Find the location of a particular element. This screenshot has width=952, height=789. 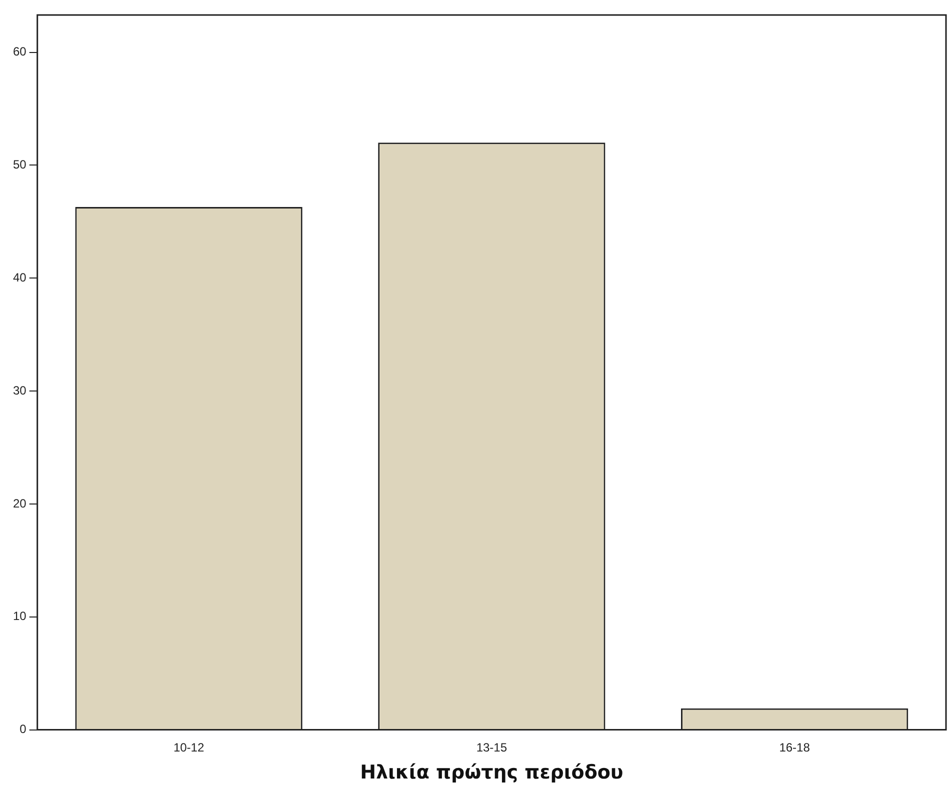

y-tick-label: 0 is located at coordinates (23, 729).